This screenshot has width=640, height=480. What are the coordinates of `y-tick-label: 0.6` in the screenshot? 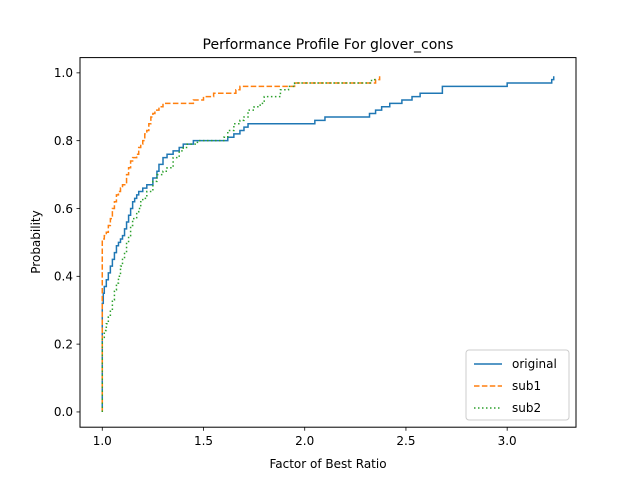 It's located at (63, 209).